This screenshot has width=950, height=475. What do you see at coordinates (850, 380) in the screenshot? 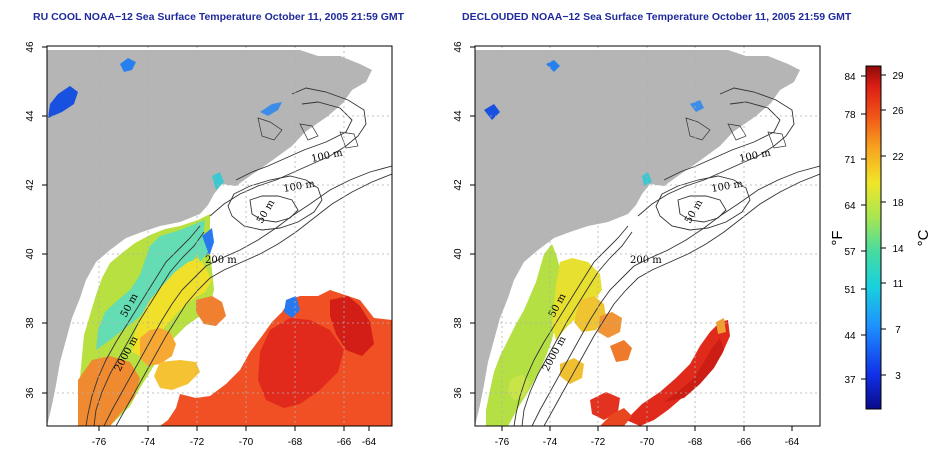
I see `fahrenheit-tick-label: 37` at bounding box center [850, 380].